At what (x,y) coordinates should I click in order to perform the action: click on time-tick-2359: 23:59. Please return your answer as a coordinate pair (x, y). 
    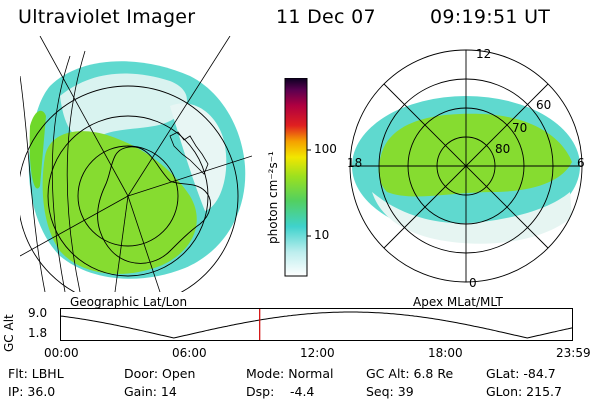
    Looking at the image, I should click on (573, 353).